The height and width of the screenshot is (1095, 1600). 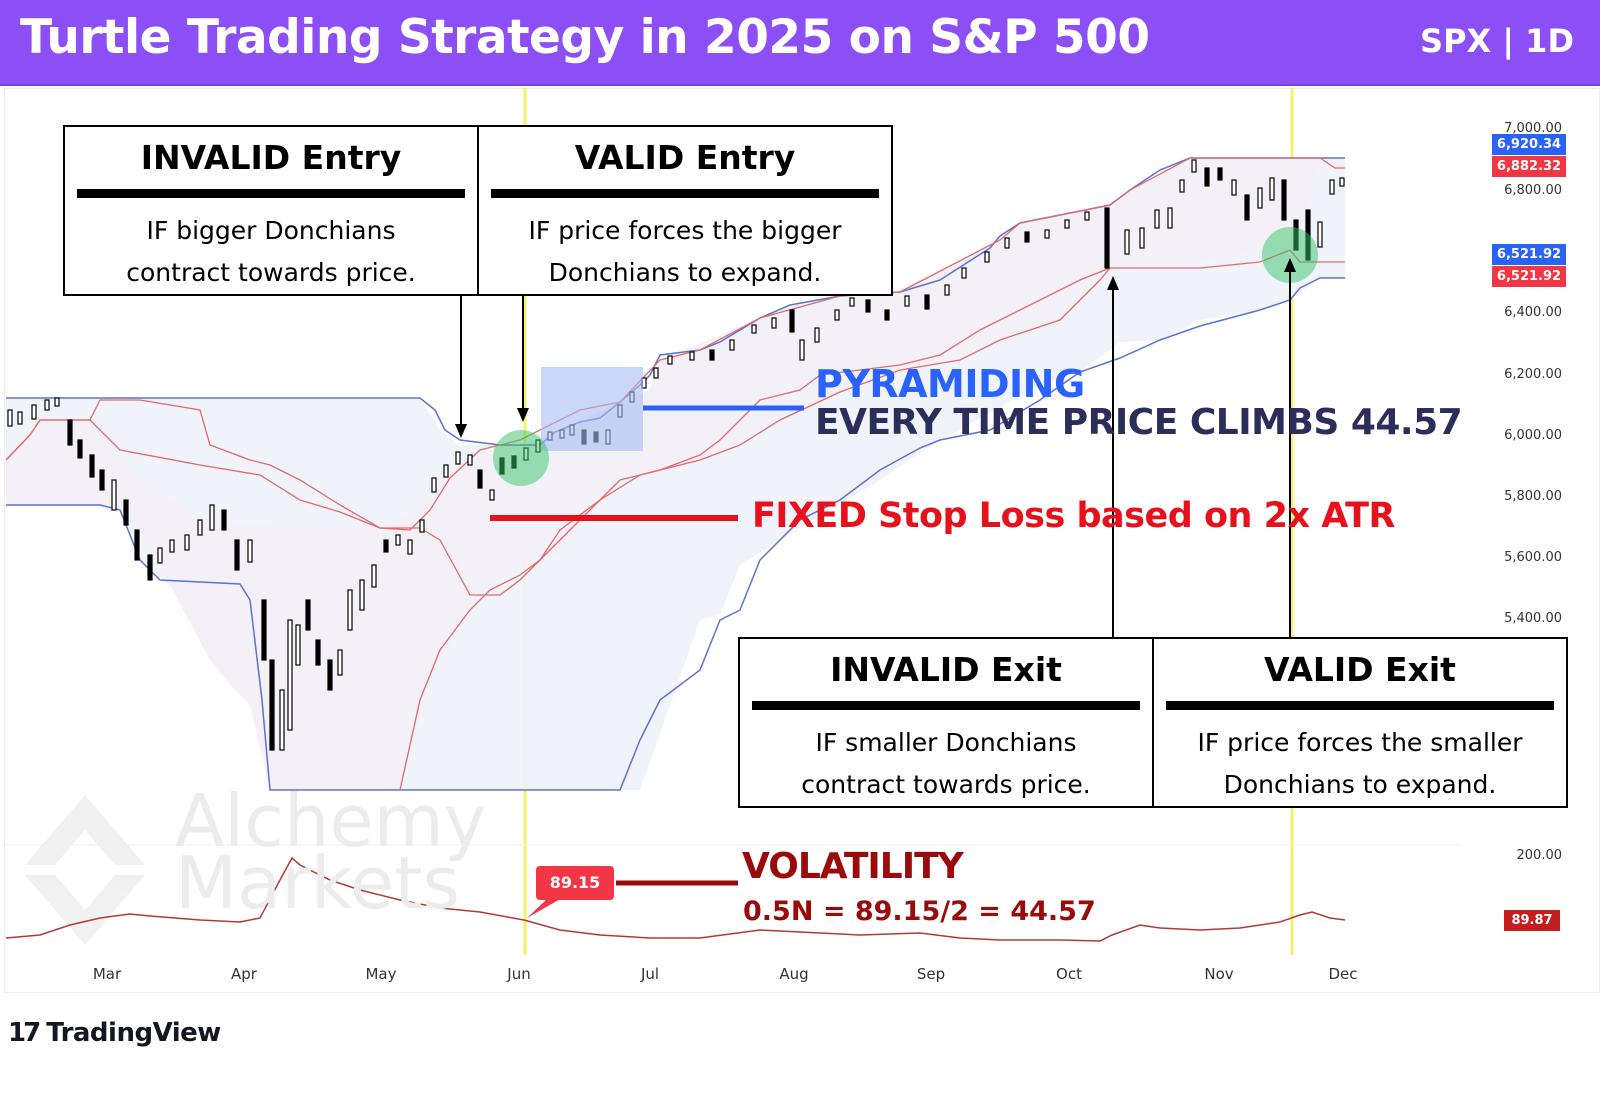 What do you see at coordinates (85, 870) in the screenshot?
I see `alchemy-logo-icon` at bounding box center [85, 870].